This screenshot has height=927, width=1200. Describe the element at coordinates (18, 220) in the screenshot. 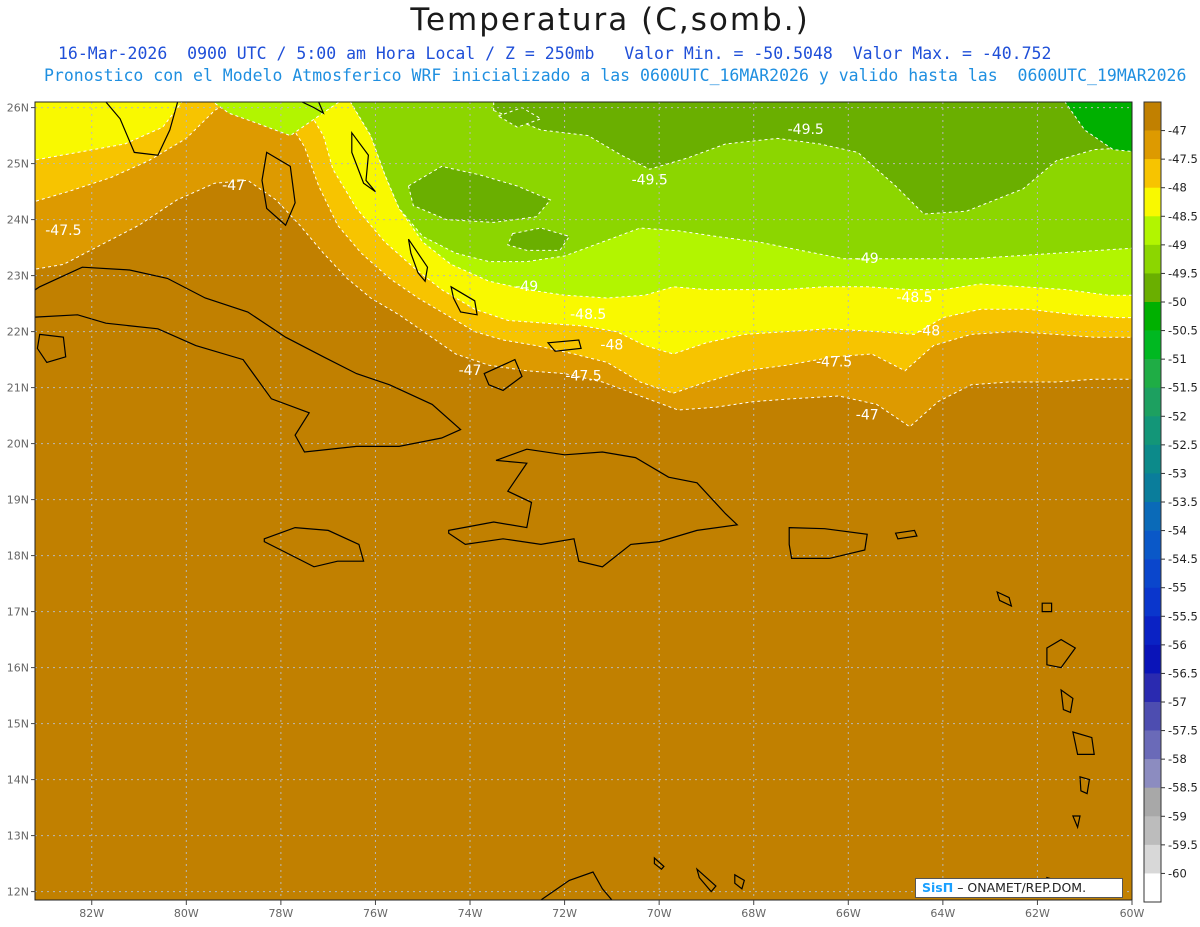

I see `lat-tick-label: 24N` at that location.